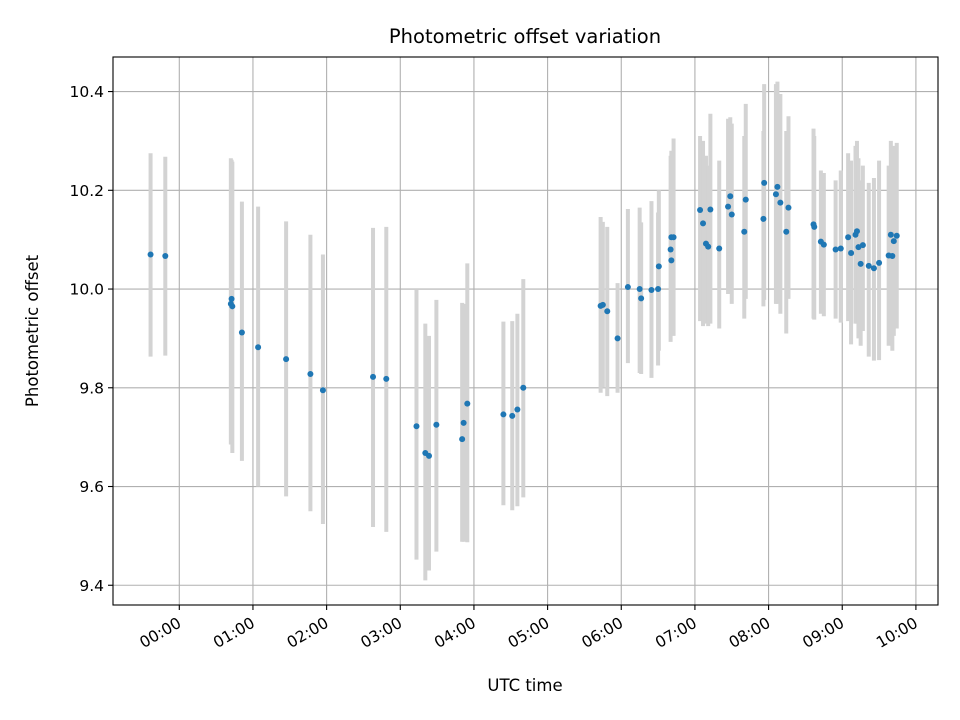  What do you see at coordinates (86, 290) in the screenshot?
I see `y-tick-label: 10.0` at bounding box center [86, 290].